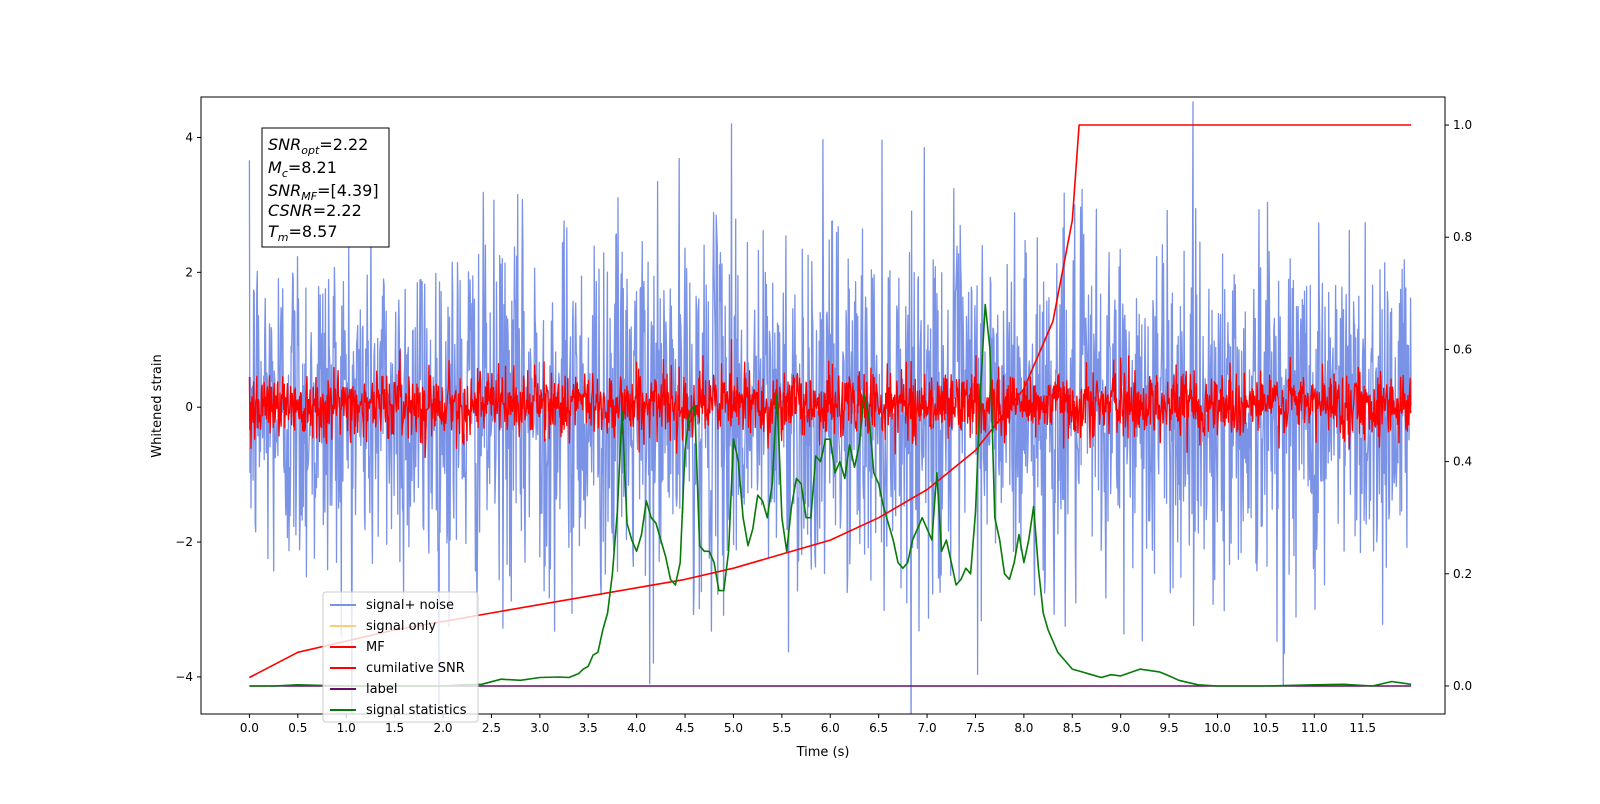  Describe the element at coordinates (733, 728) in the screenshot. I see `x-tick-label: 5.0` at that location.